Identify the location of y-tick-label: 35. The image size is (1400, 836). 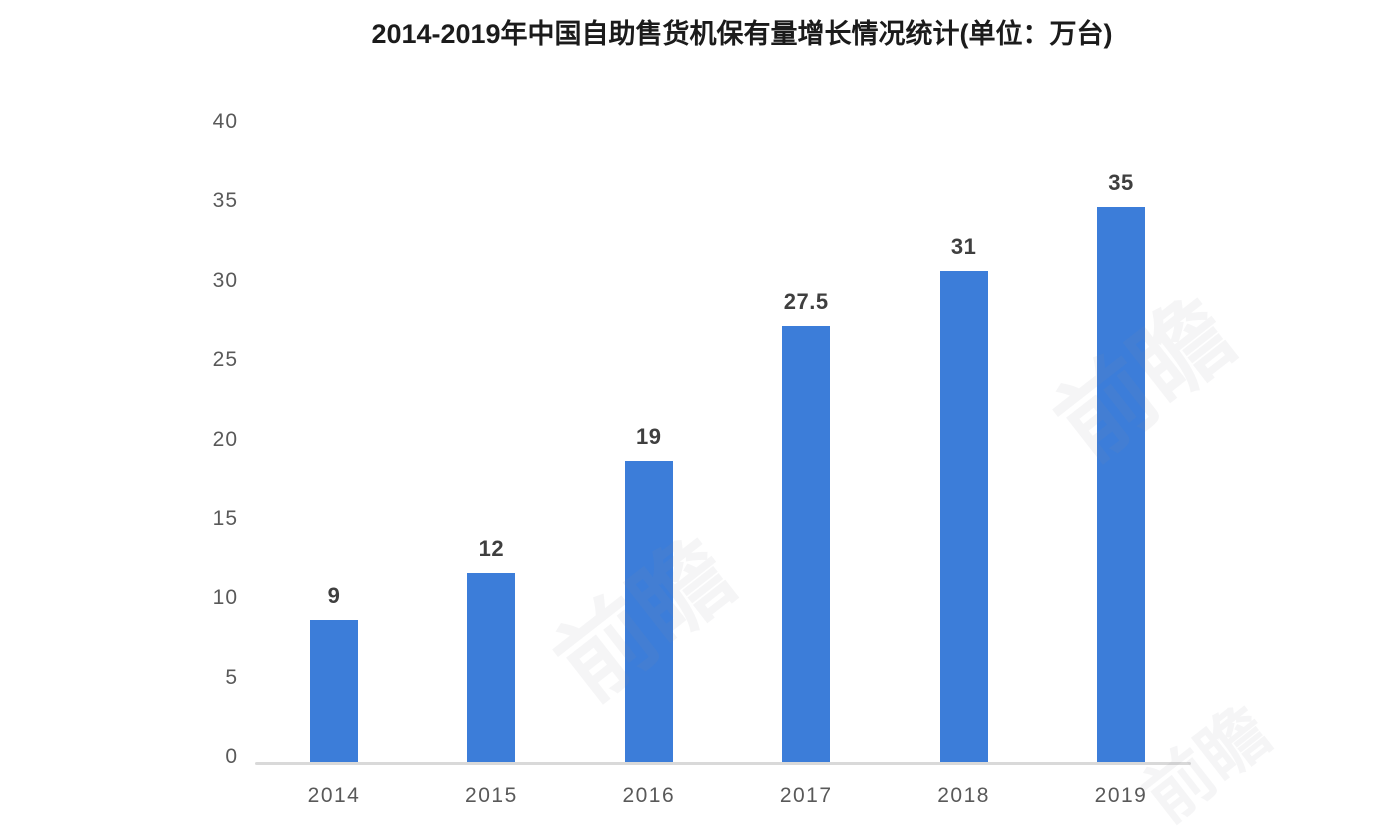
(225, 201).